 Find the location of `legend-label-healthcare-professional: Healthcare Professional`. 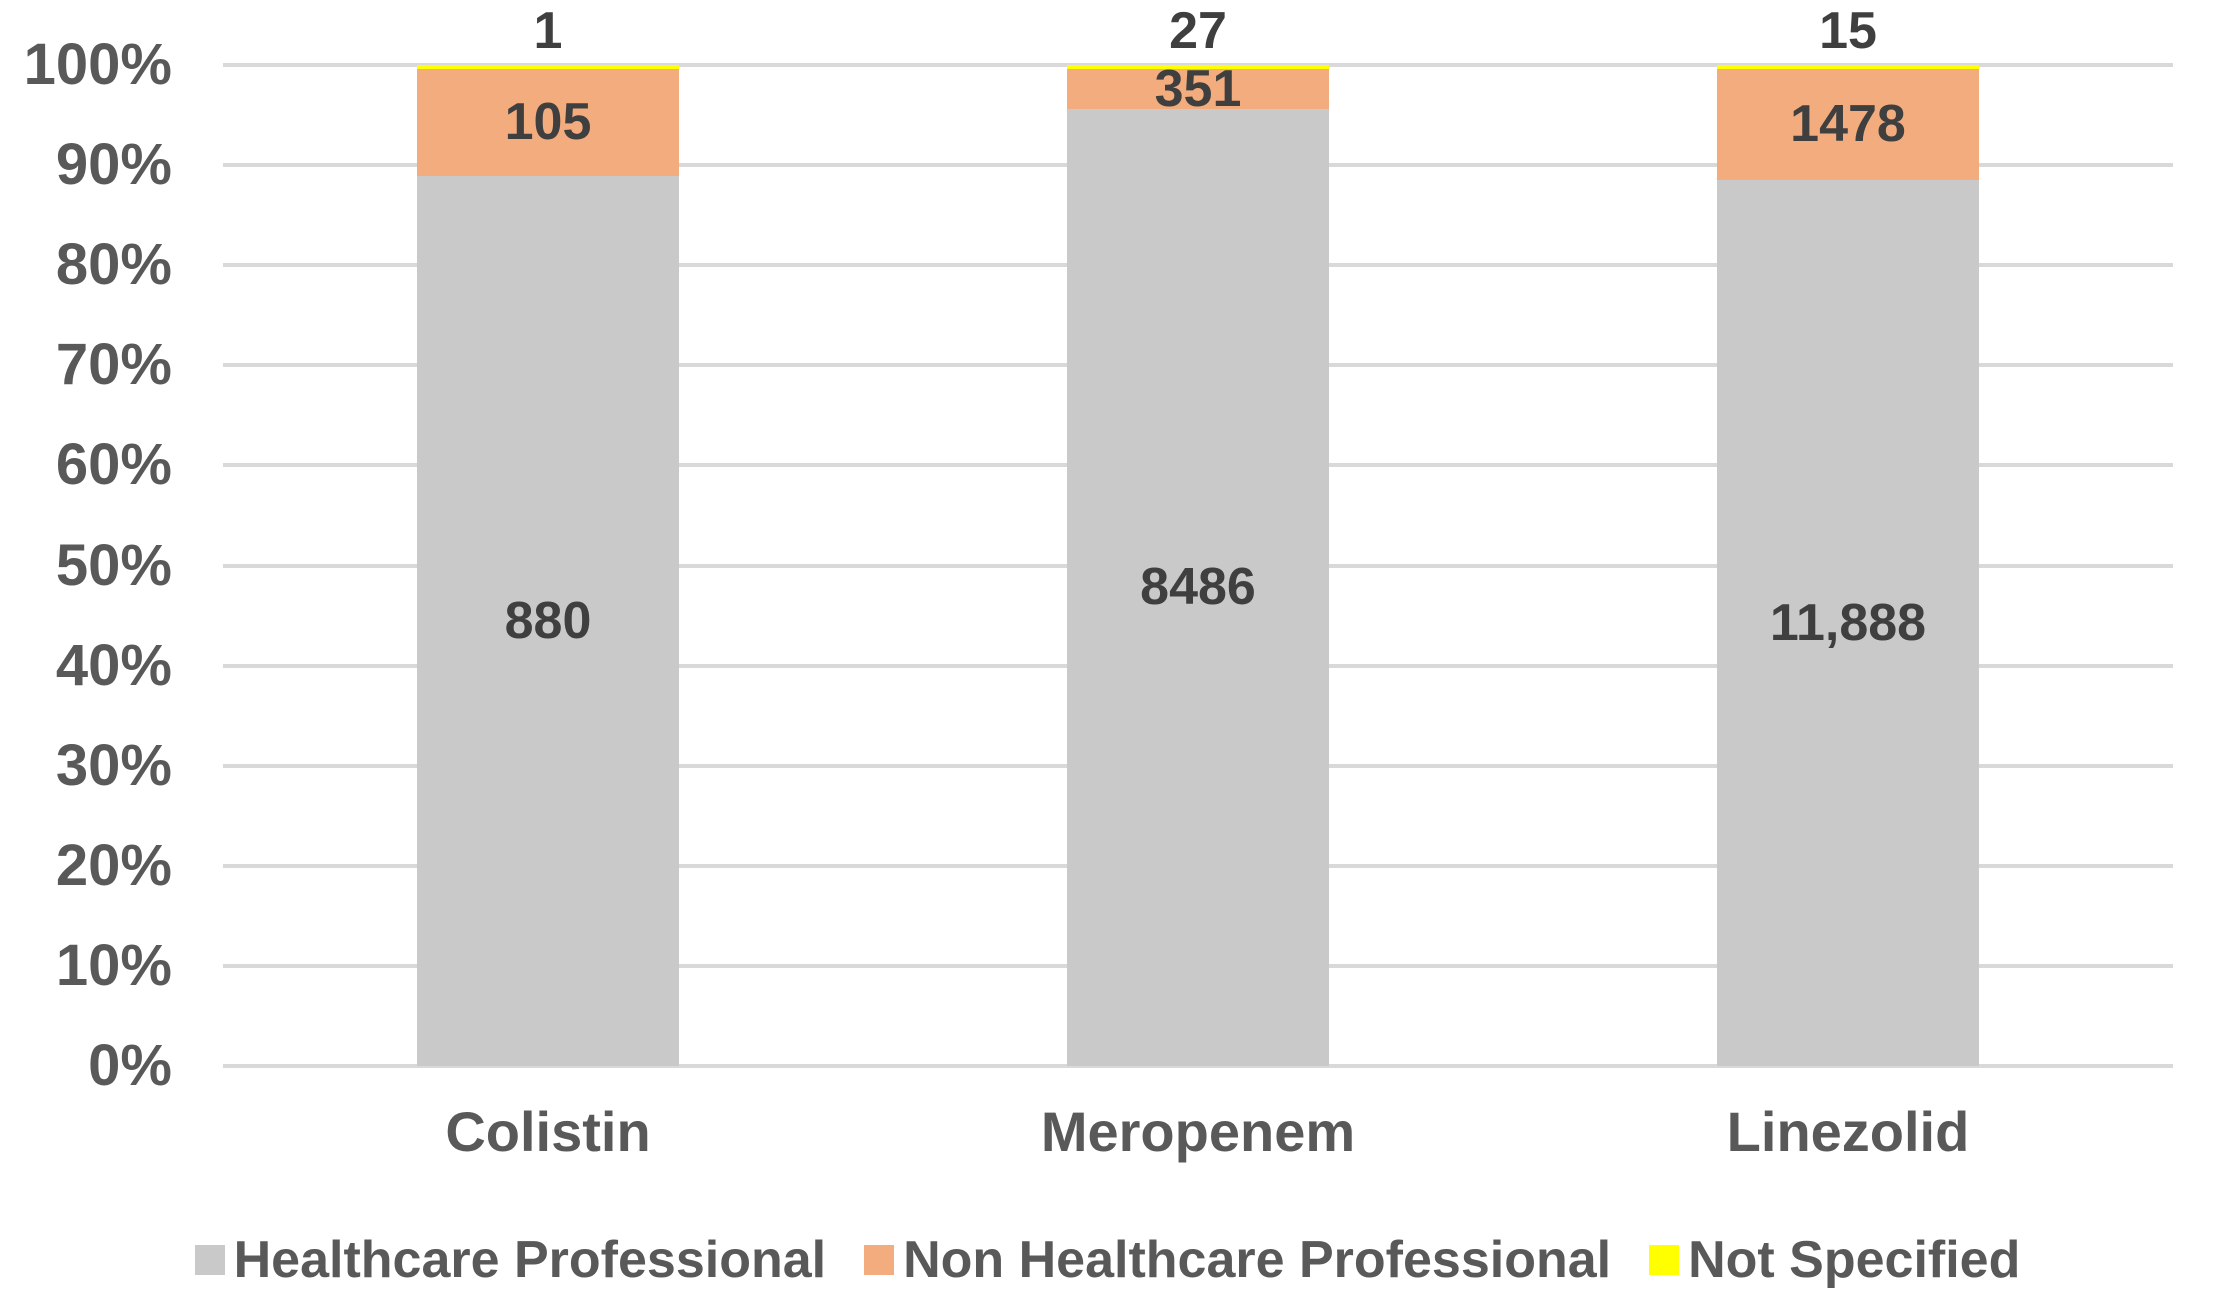

legend-label-healthcare-professional: Healthcare Professional is located at coordinates (530, 1260).